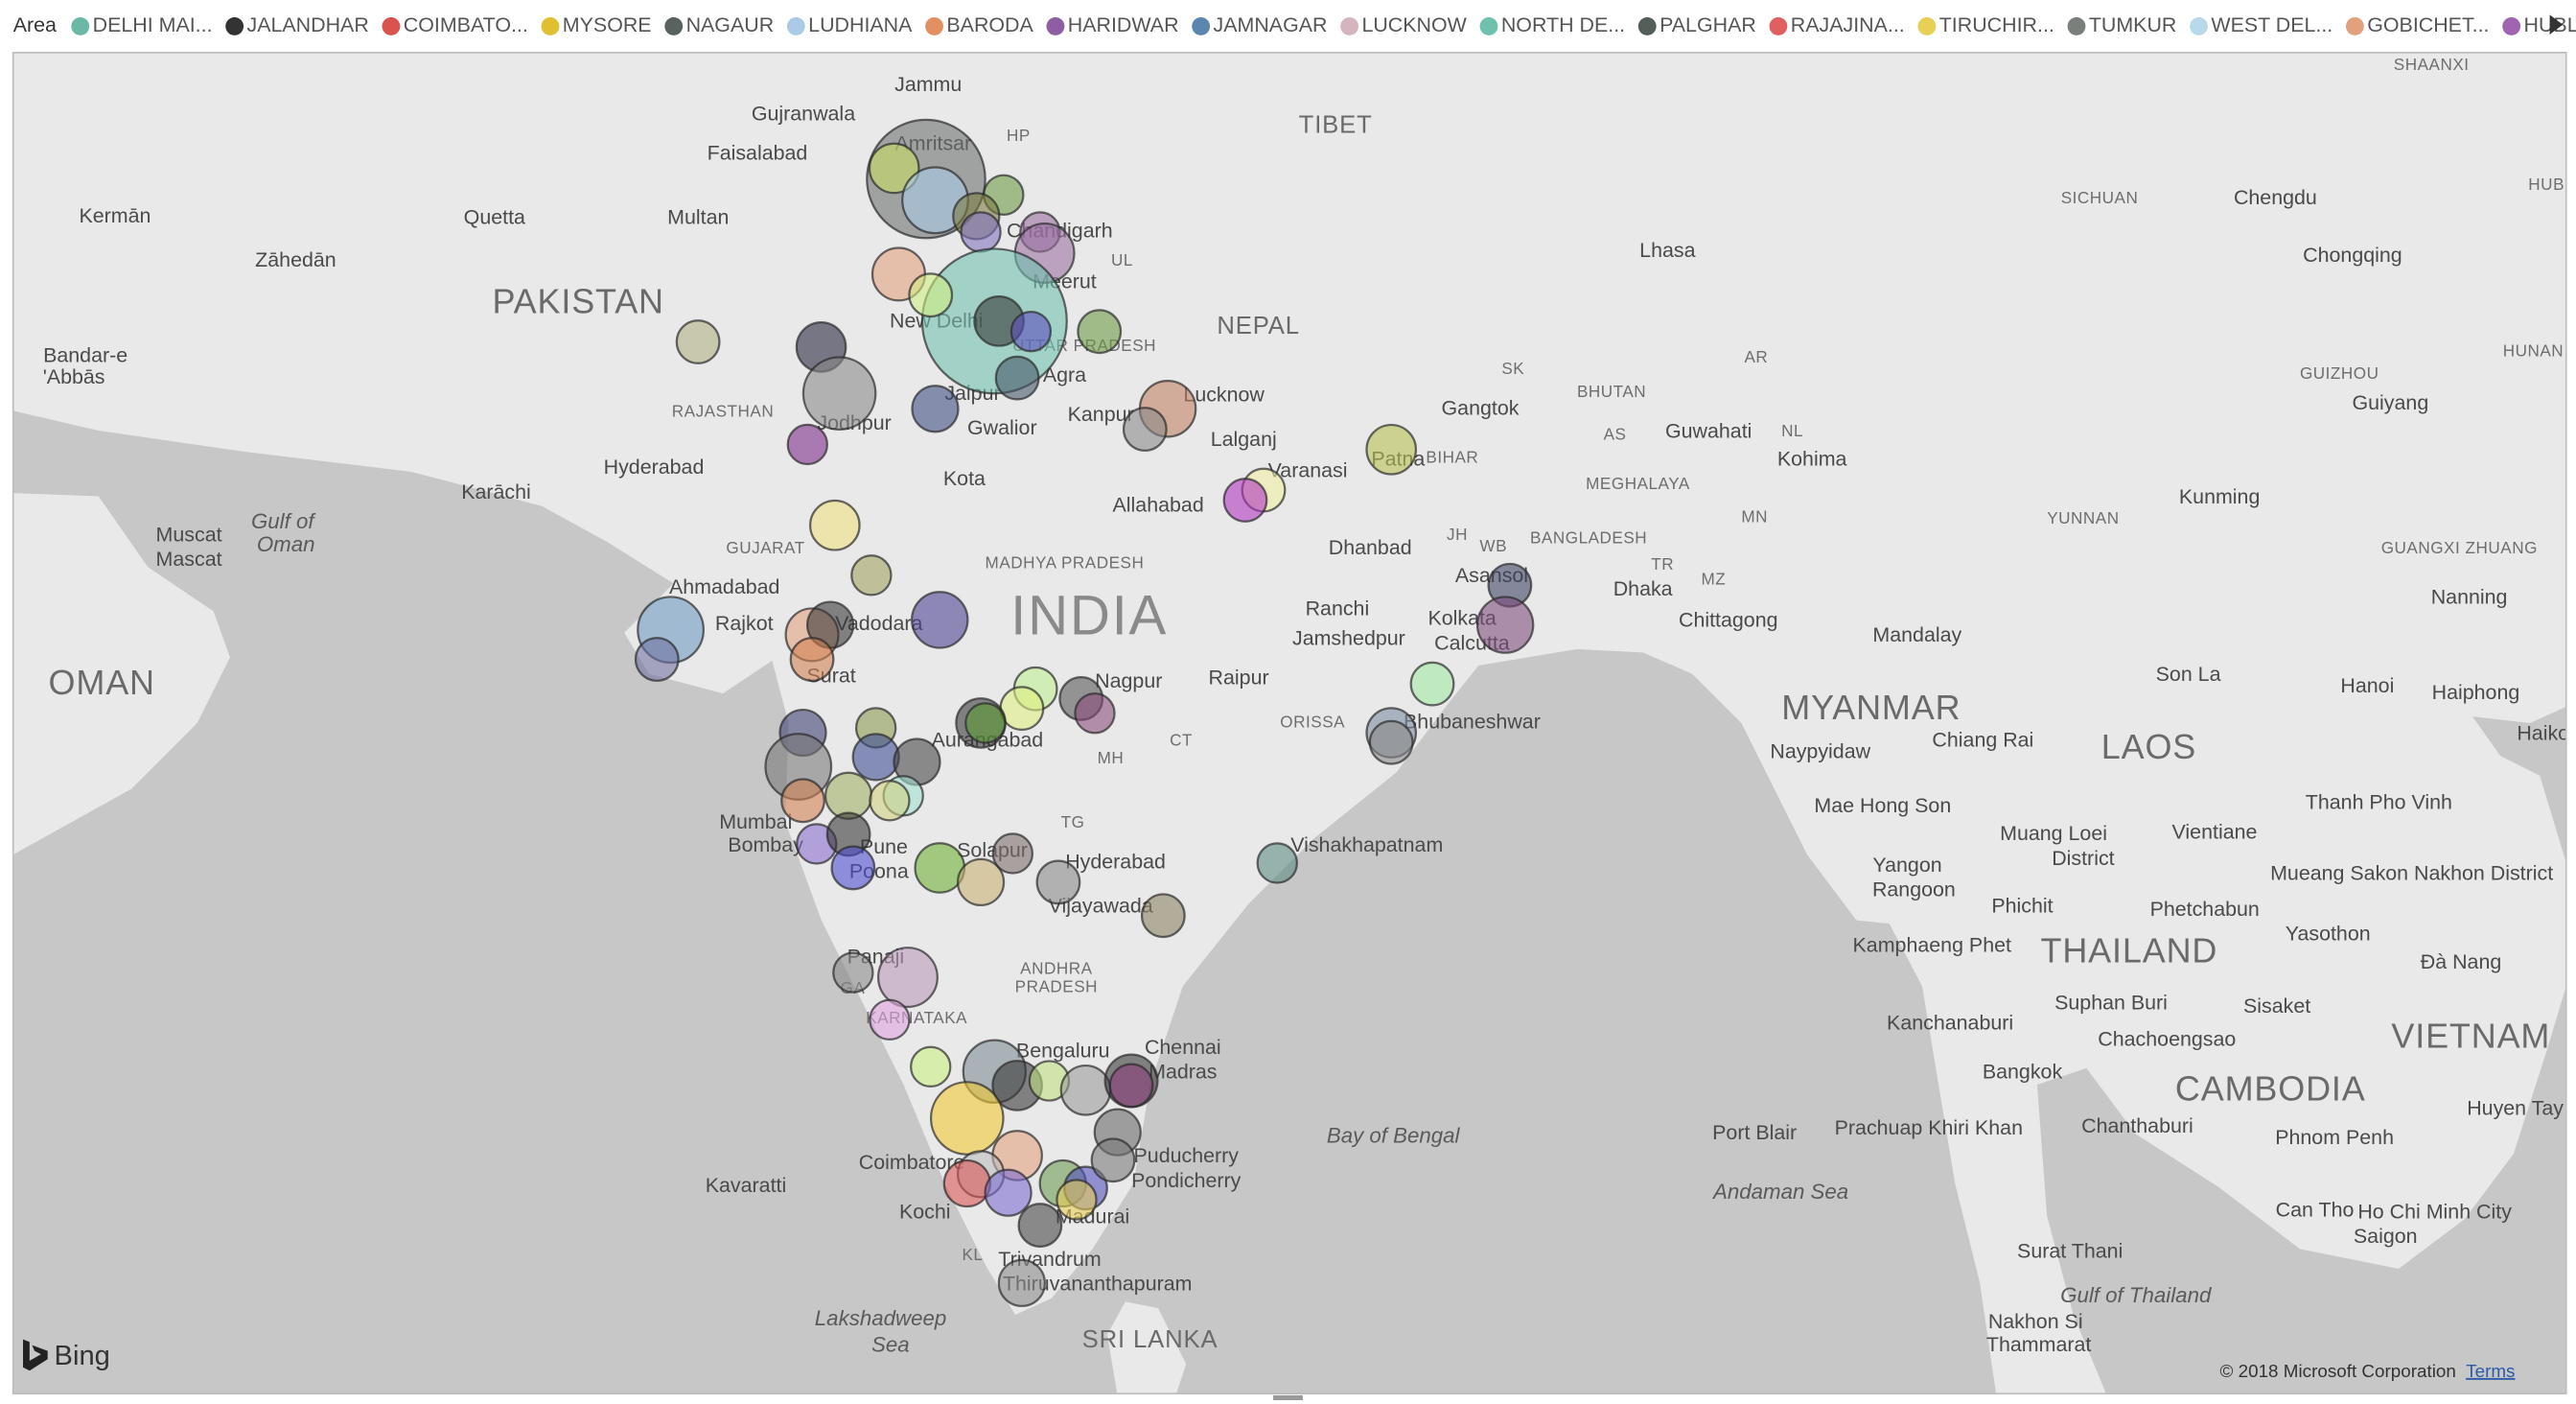 The width and height of the screenshot is (2576, 1404). Describe the element at coordinates (1708, 24) in the screenshot. I see `legend-label: PALGHAR` at that location.